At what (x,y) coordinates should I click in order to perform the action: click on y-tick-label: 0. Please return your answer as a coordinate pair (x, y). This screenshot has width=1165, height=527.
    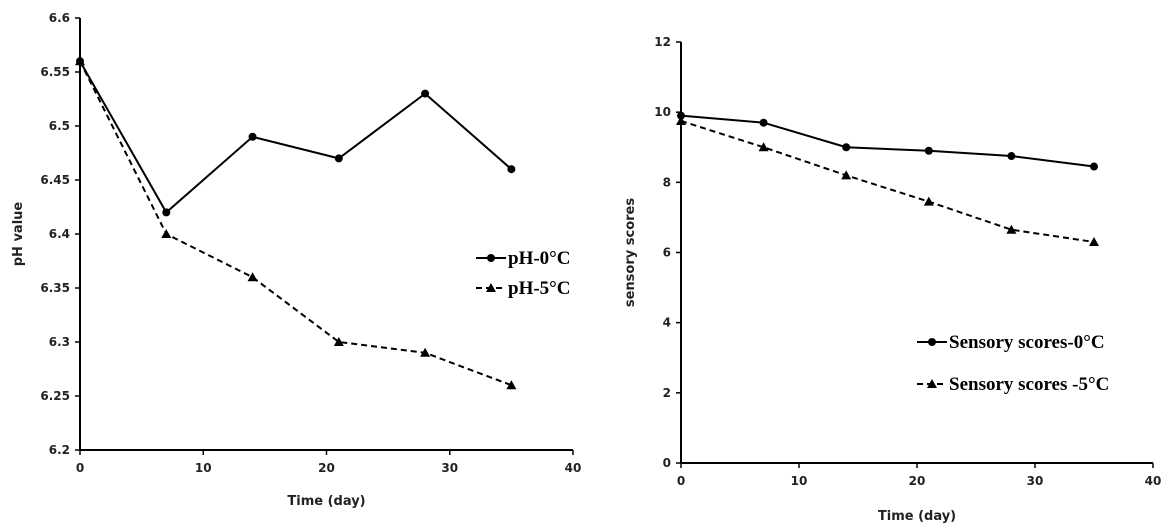
    Looking at the image, I should click on (667, 463).